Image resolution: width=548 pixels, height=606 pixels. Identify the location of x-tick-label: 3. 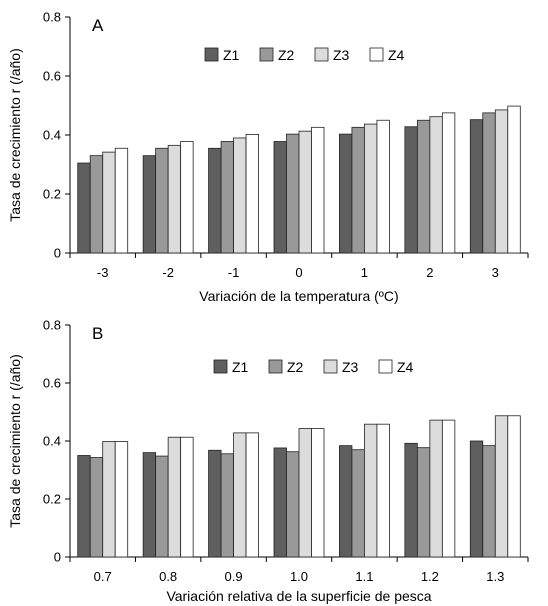
(495, 272).